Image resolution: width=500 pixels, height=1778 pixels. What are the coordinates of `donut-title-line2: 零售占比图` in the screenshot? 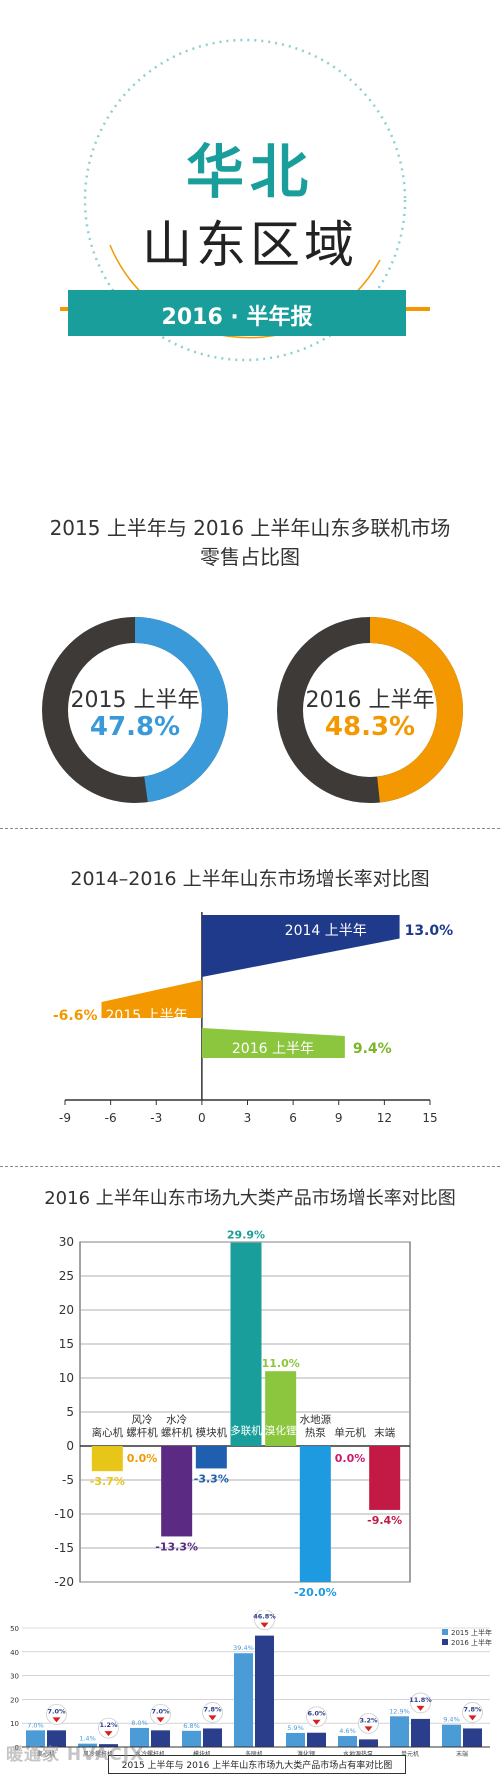 It's located at (250, 557).